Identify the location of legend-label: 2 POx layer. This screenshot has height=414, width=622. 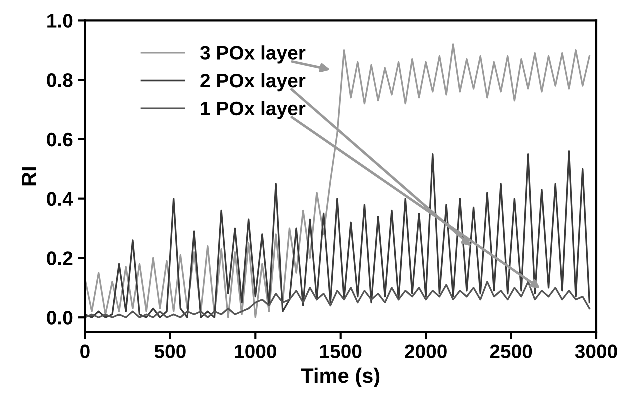
(253, 82).